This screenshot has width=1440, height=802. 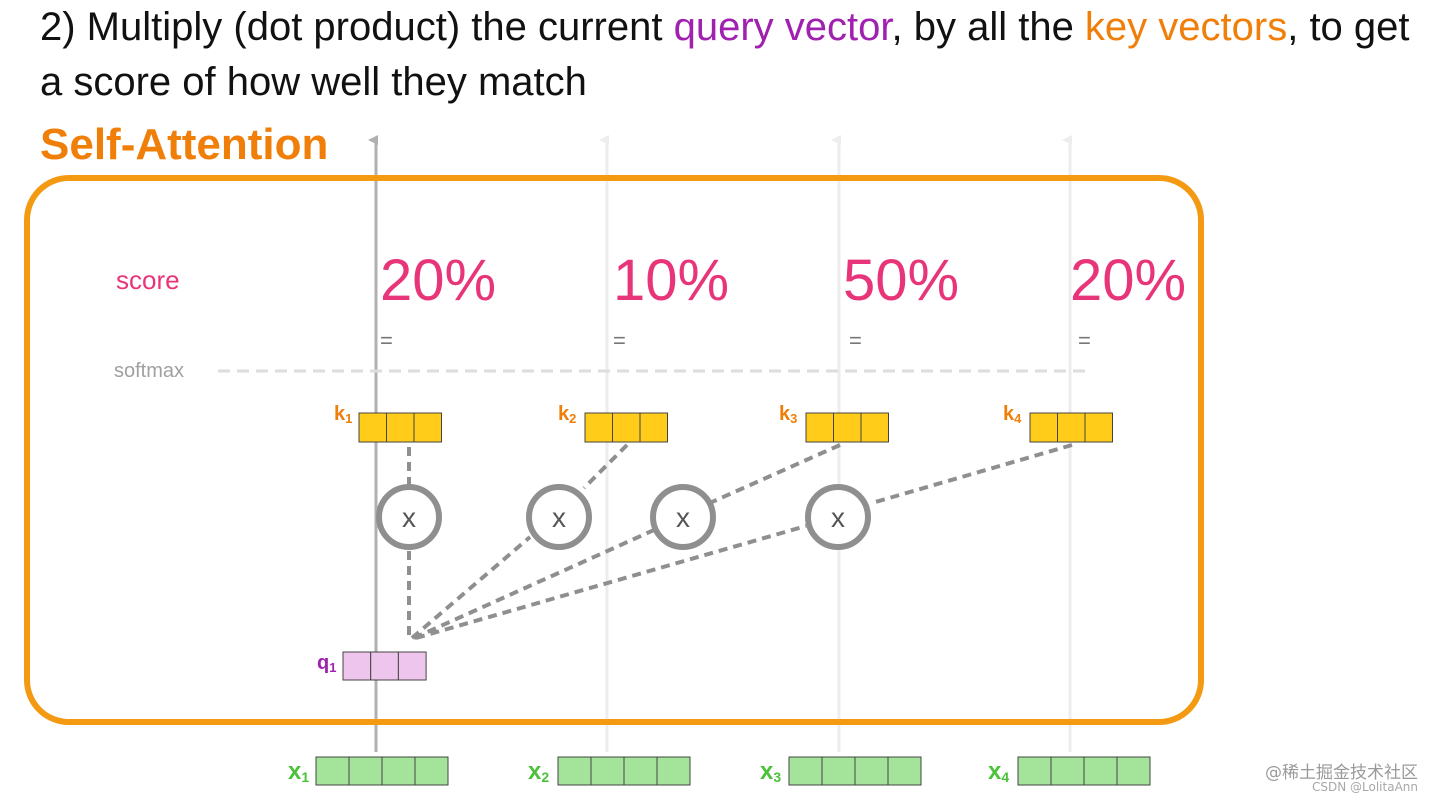 I want to click on multiply-node-4: x, so click(x=838, y=517).